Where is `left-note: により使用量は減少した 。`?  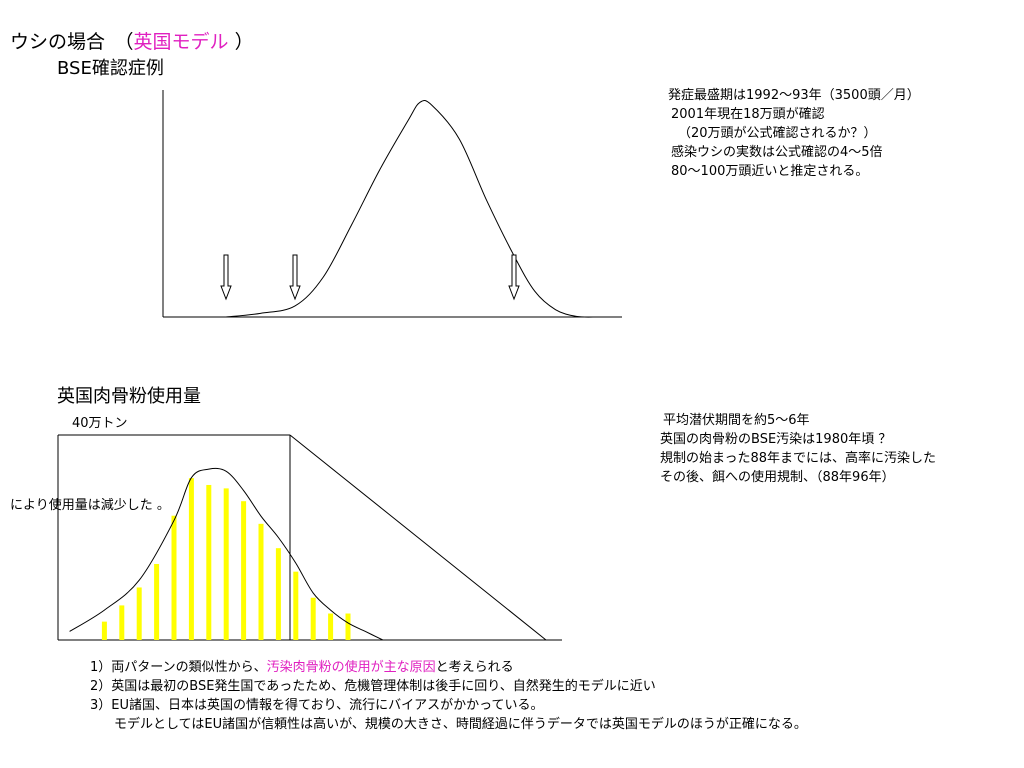
left-note: により使用量は減少した 。 is located at coordinates (90, 505).